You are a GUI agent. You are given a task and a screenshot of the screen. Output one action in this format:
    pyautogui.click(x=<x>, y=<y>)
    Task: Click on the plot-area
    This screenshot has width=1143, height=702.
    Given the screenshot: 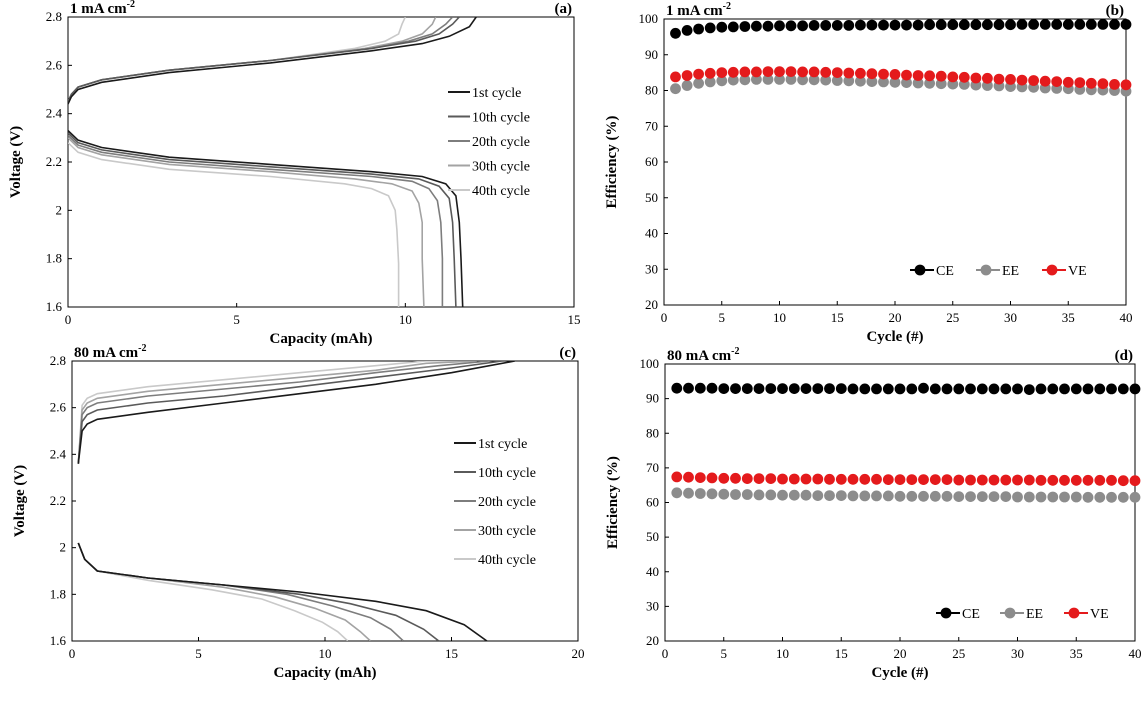 What is the action you would take?
    pyautogui.click(x=272, y=162)
    